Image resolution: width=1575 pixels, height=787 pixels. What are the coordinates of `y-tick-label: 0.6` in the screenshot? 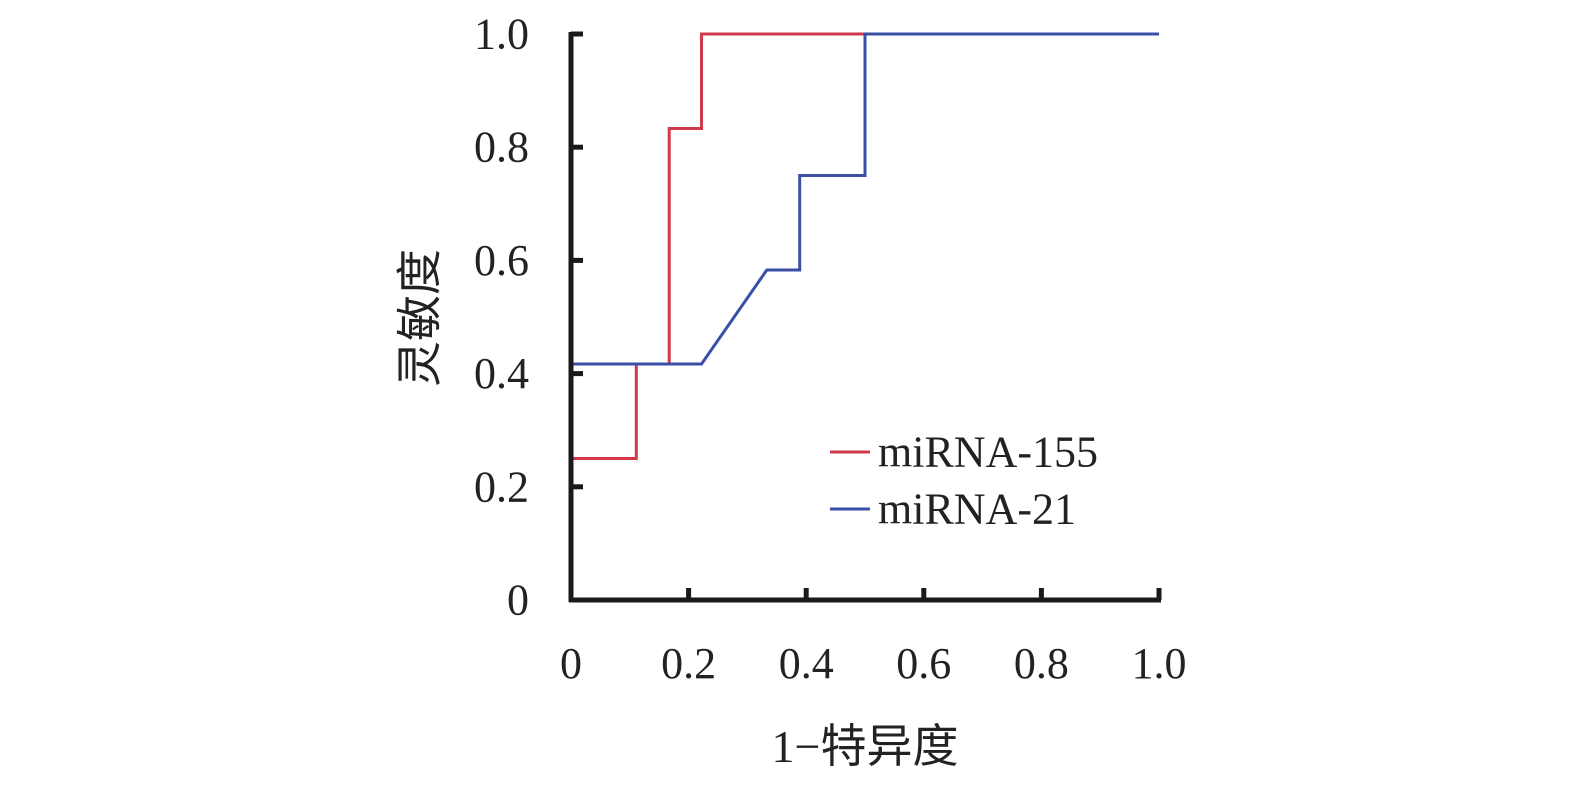 It's located at (501, 260).